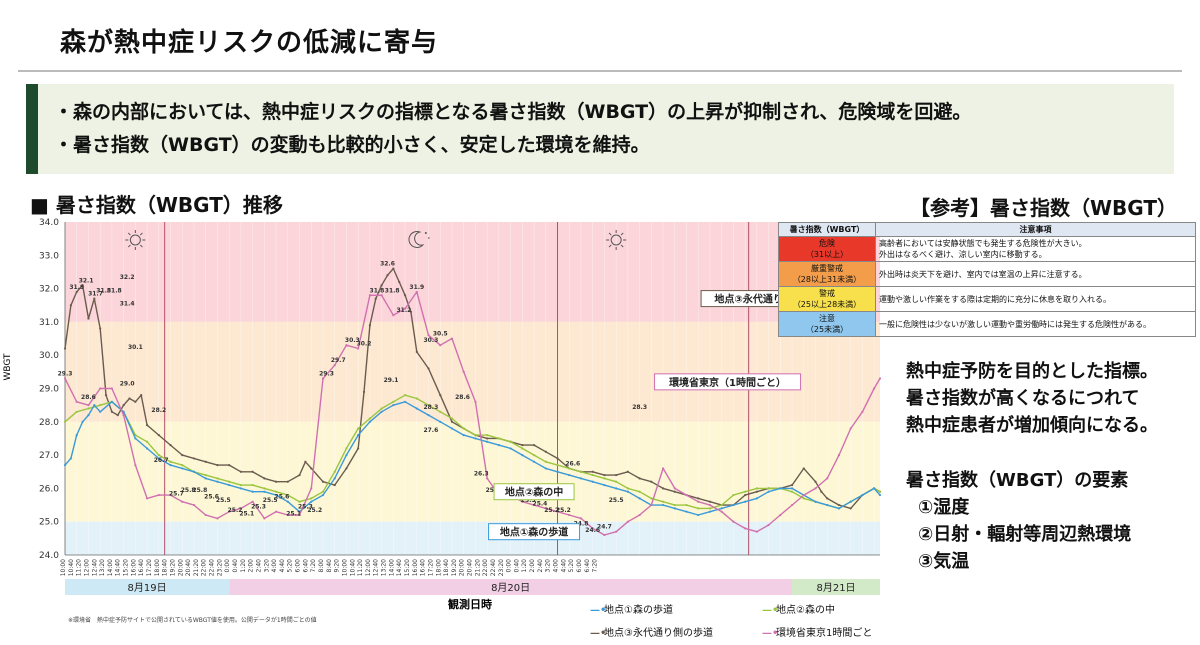 This screenshot has width=1200, height=645. What do you see at coordinates (172, 567) in the screenshot?
I see `x-tick-label: 19:20` at bounding box center [172, 567].